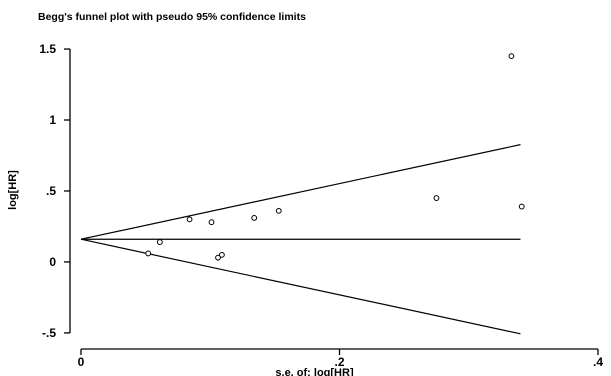 The height and width of the screenshot is (376, 611). Describe the element at coordinates (598, 362) in the screenshot. I see `x-tick-label: .4` at that location.